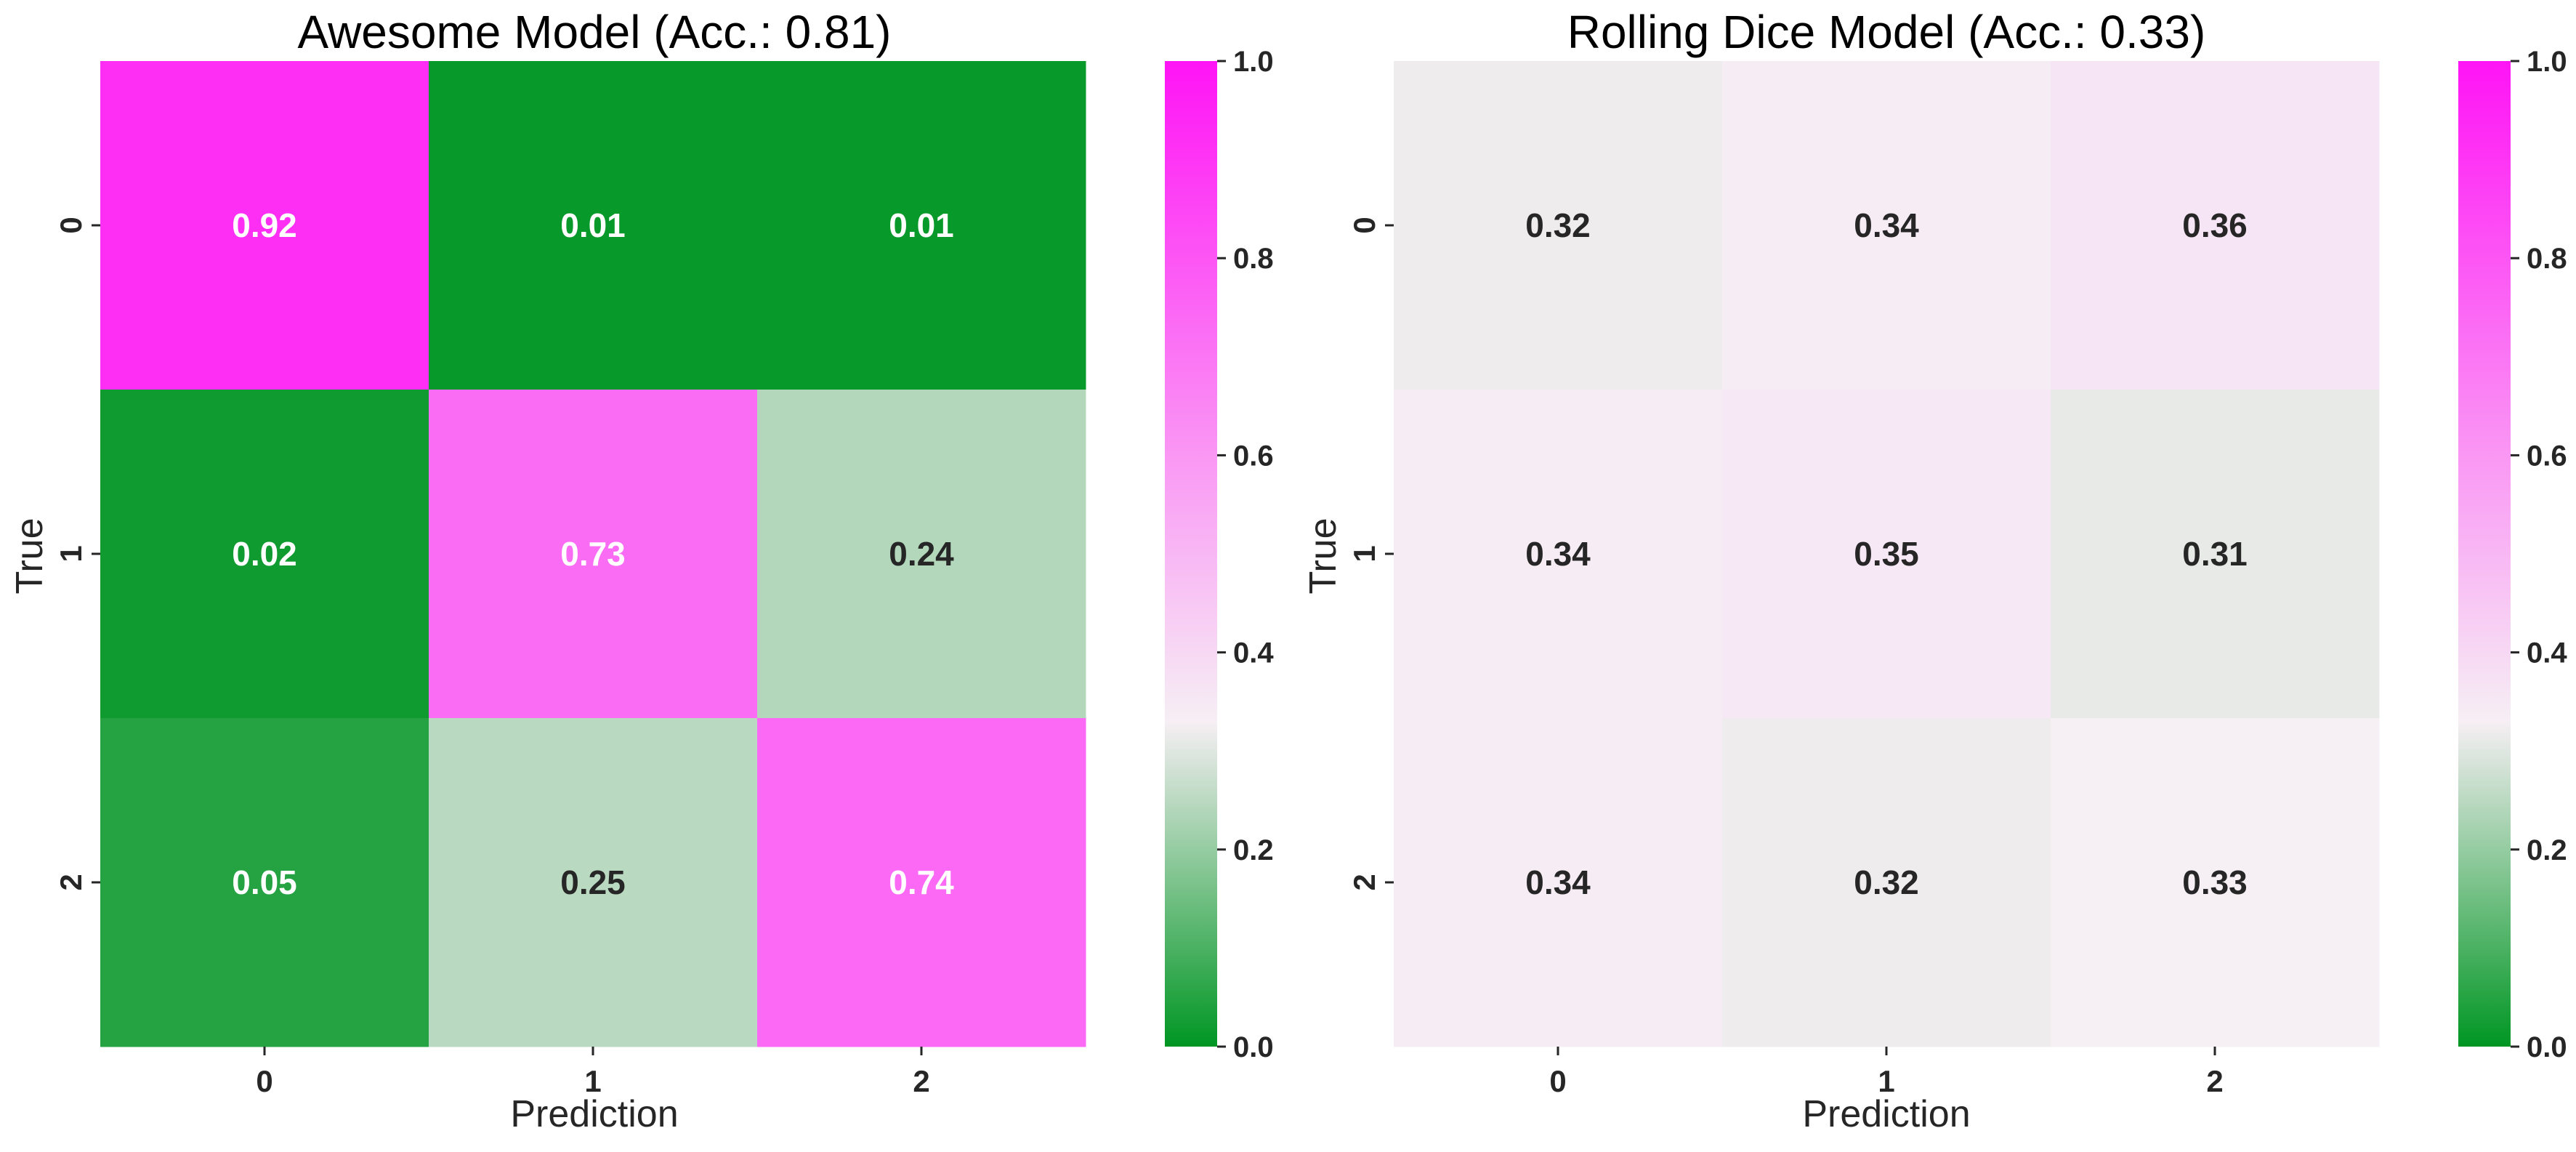 Image resolution: width=2576 pixels, height=1152 pixels. I want to click on cell-value-label: 0.31, so click(2215, 554).